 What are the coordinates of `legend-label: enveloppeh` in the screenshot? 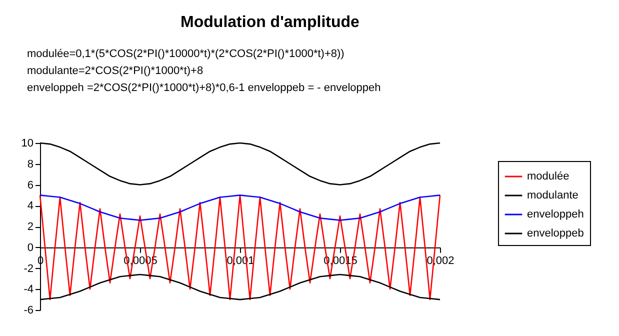 It's located at (555, 214).